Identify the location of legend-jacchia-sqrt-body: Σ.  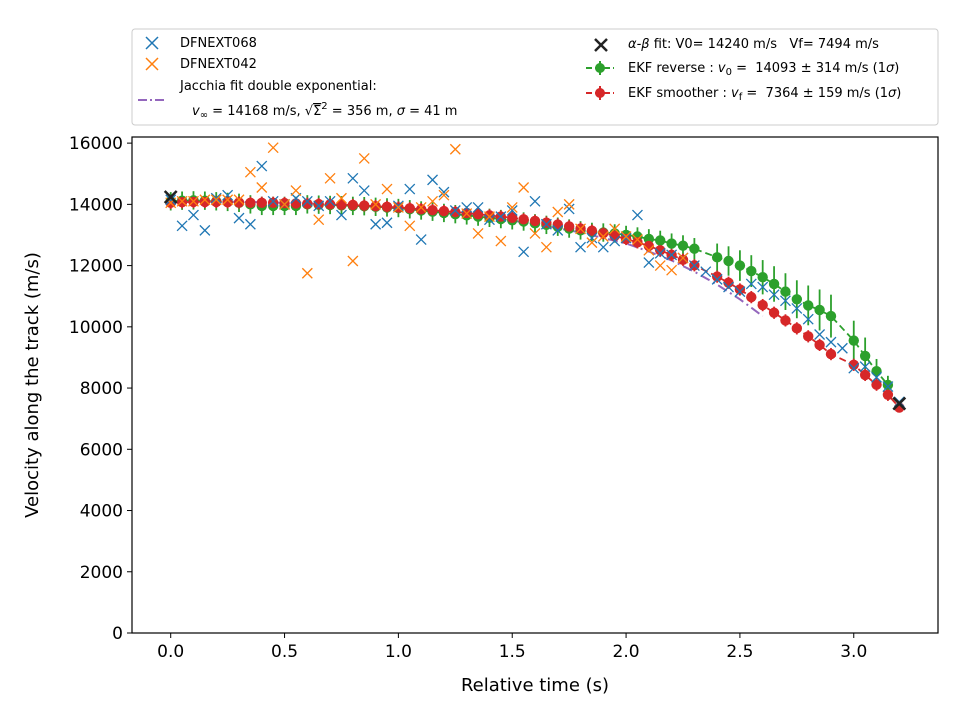
(317, 111).